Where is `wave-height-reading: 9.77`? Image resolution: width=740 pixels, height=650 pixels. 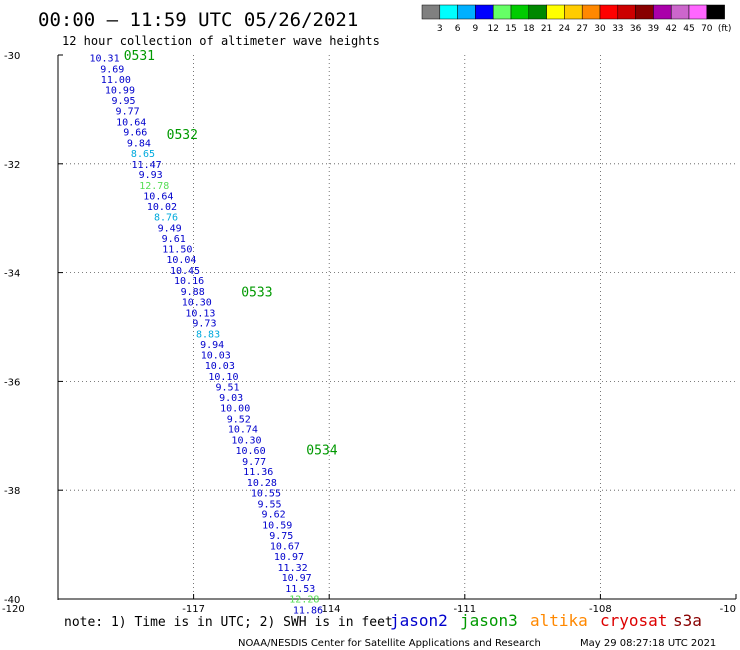
wave-height-reading: 9.77 is located at coordinates (128, 111).